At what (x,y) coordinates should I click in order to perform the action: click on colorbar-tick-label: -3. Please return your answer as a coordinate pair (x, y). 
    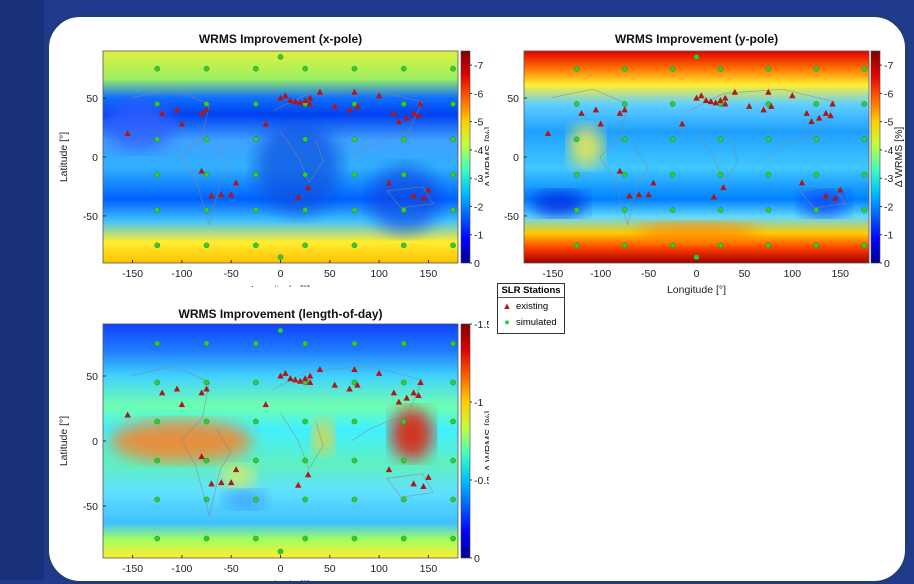
    Looking at the image, I should click on (888, 179).